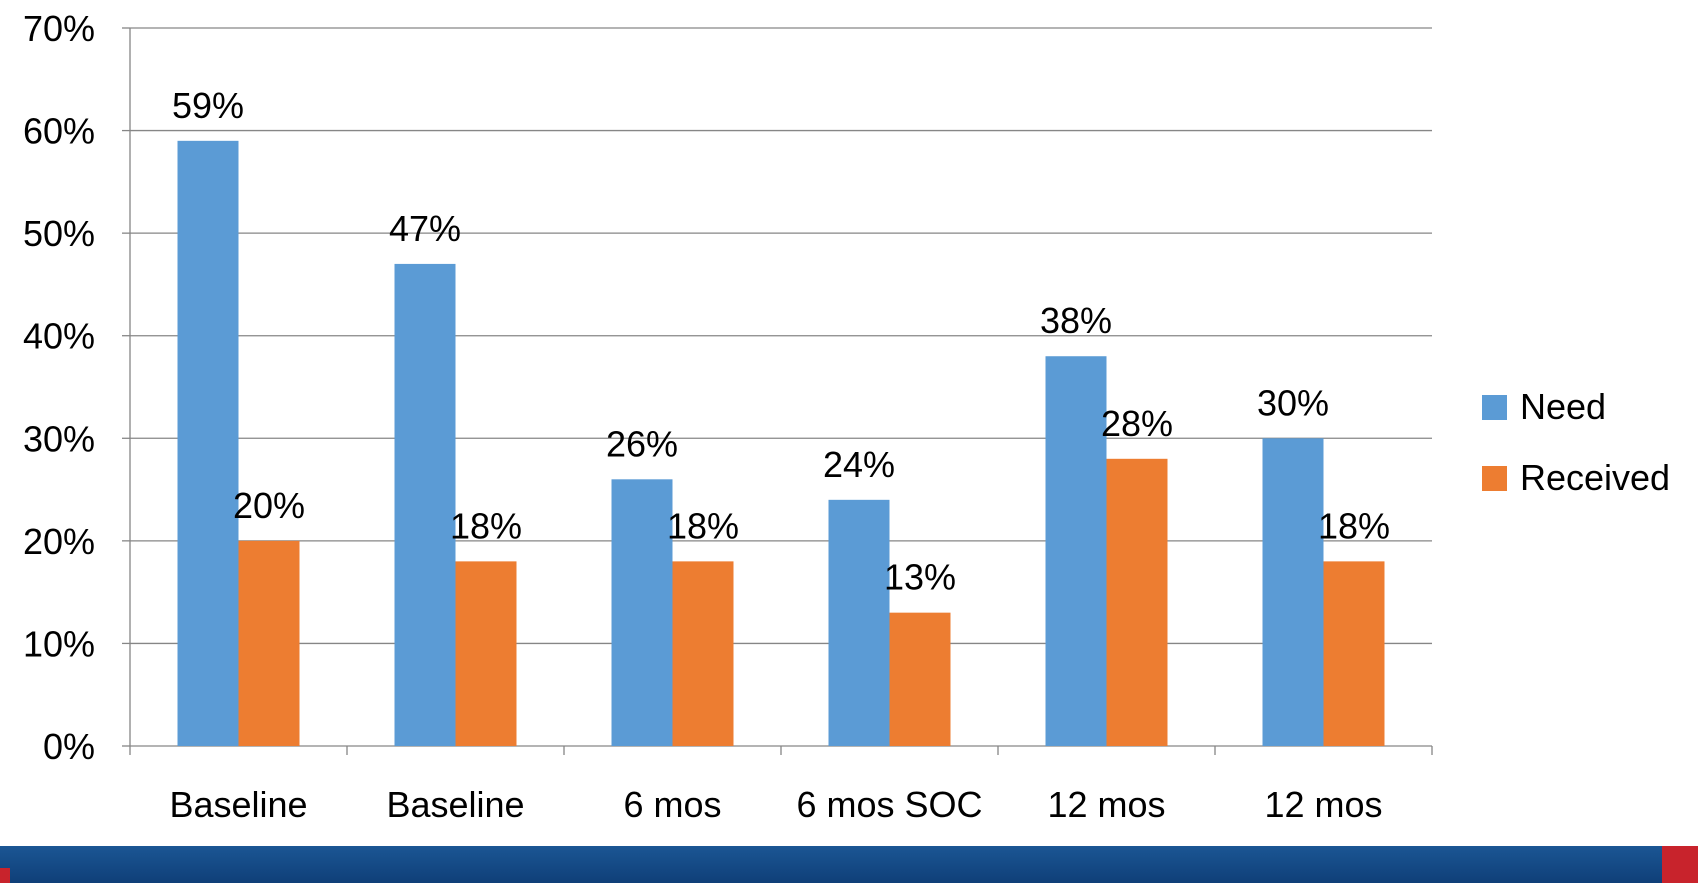  Describe the element at coordinates (1076, 320) in the screenshot. I see `data-label-need-4: 38%` at that location.